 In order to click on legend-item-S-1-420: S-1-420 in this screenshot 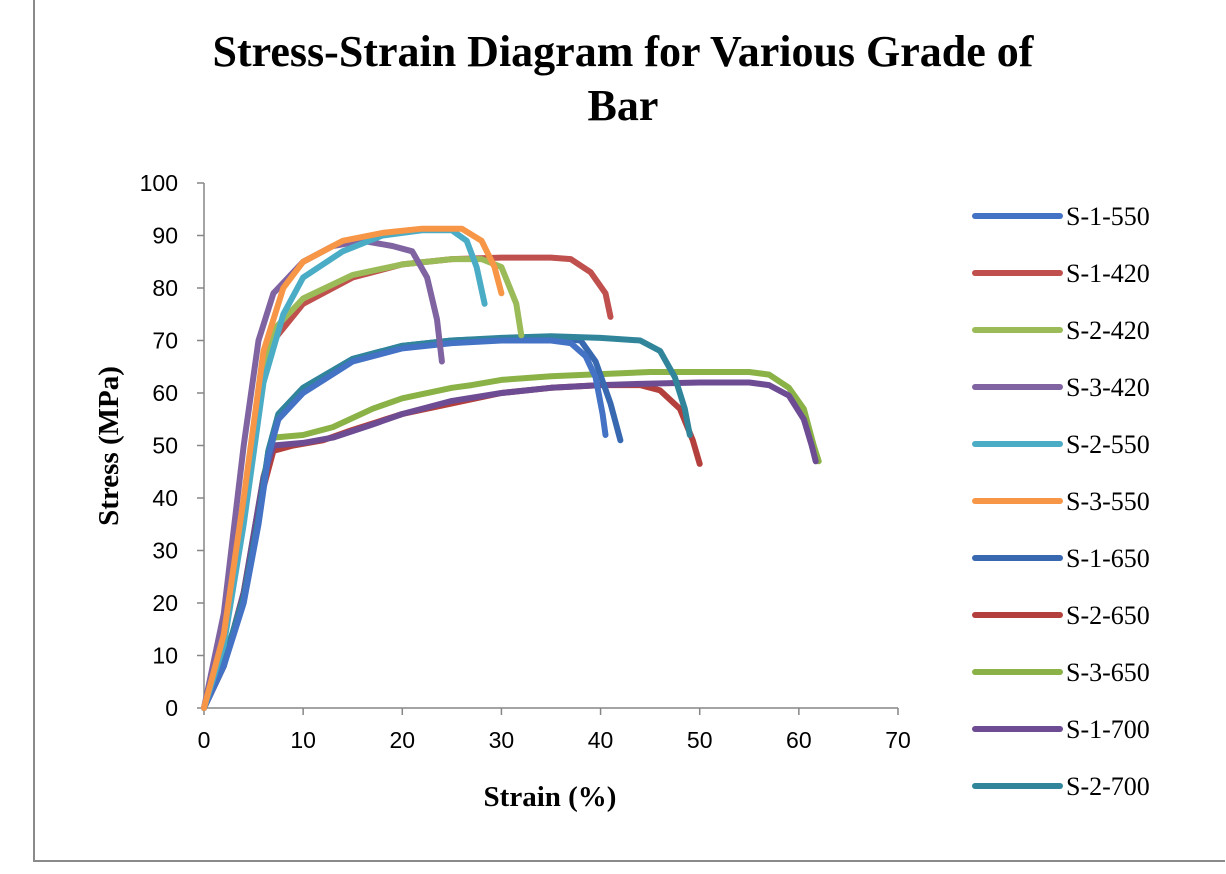, I will do `click(1061, 273)`.